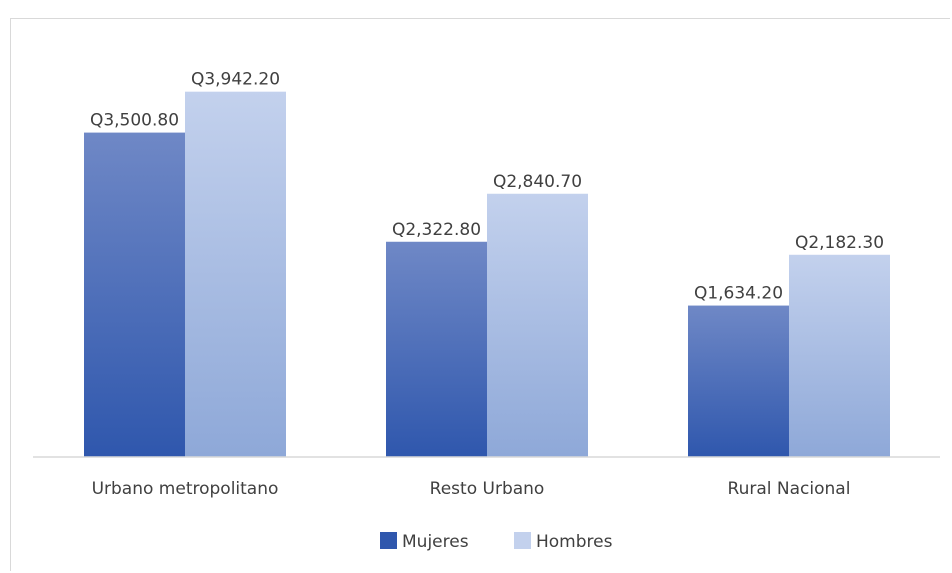  Describe the element at coordinates (436, 230) in the screenshot. I see `data-label-mujeres-1: Q2,322.80` at that location.